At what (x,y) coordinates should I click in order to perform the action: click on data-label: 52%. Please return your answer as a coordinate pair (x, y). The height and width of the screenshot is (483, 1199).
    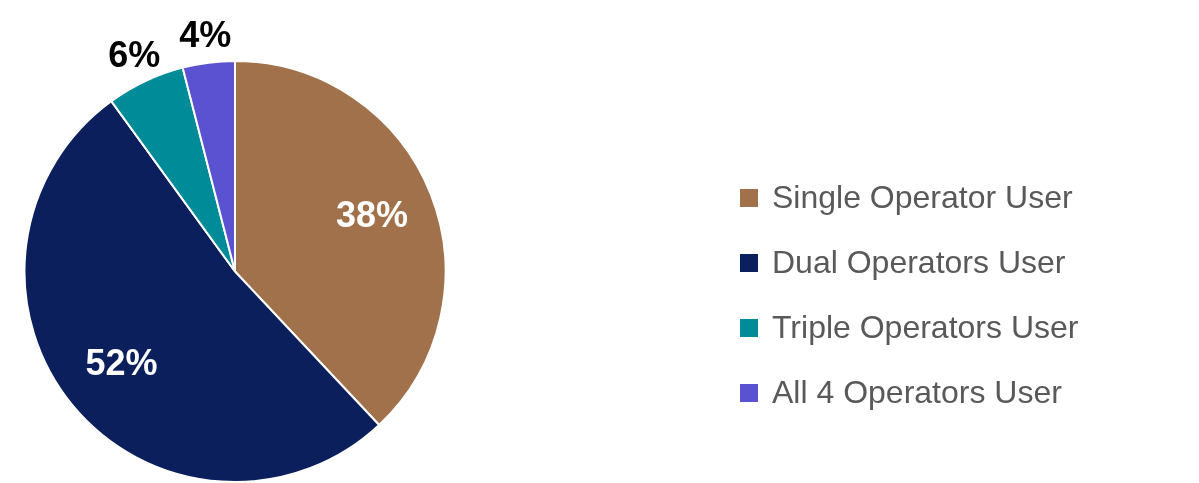
    Looking at the image, I should click on (121, 363).